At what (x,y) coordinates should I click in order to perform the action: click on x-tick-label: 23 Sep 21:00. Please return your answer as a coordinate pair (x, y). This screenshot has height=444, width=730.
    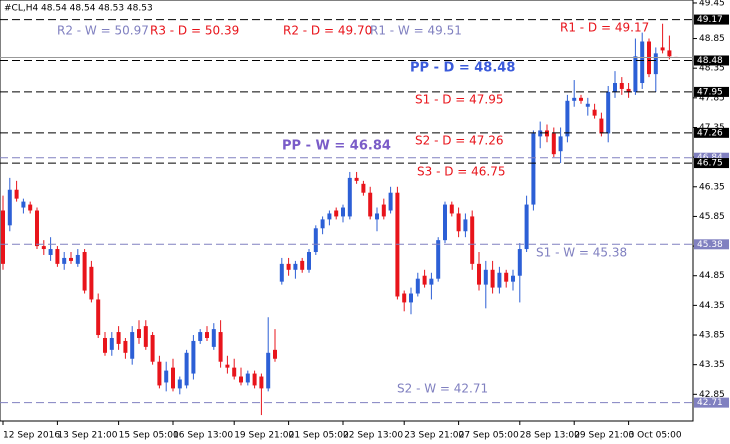
    Looking at the image, I should click on (434, 436).